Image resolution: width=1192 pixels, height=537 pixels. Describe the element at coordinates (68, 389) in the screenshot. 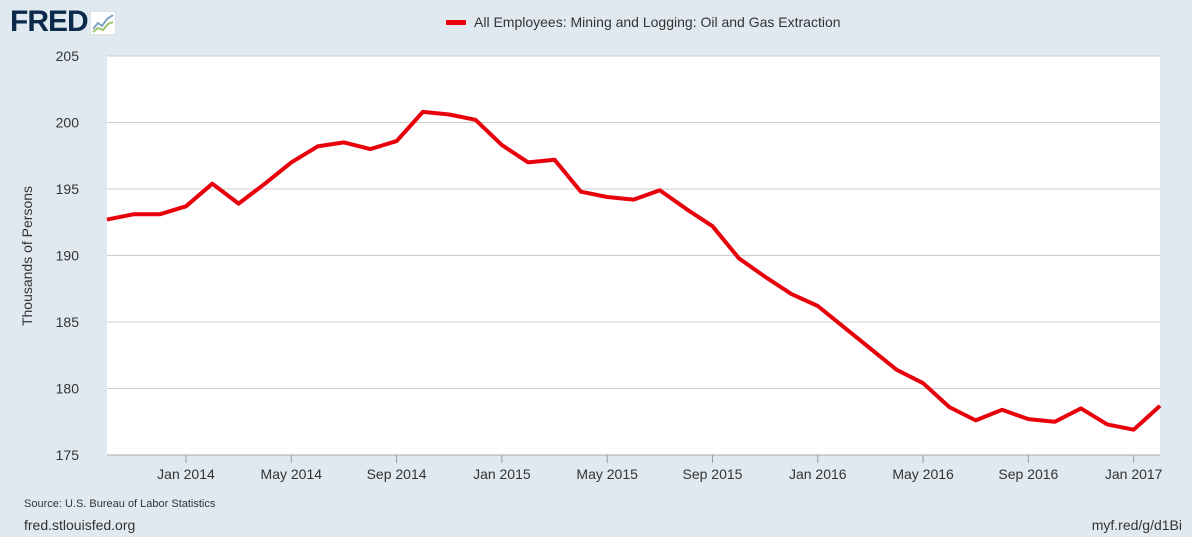

I see `y-tick-label: 180` at that location.